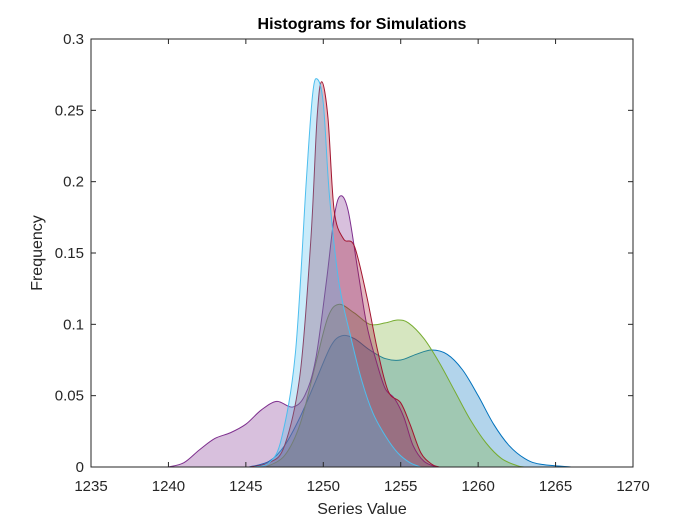 The width and height of the screenshot is (700, 525). Describe the element at coordinates (73, 324) in the screenshot. I see `y-tick-label: 0.1` at that location.